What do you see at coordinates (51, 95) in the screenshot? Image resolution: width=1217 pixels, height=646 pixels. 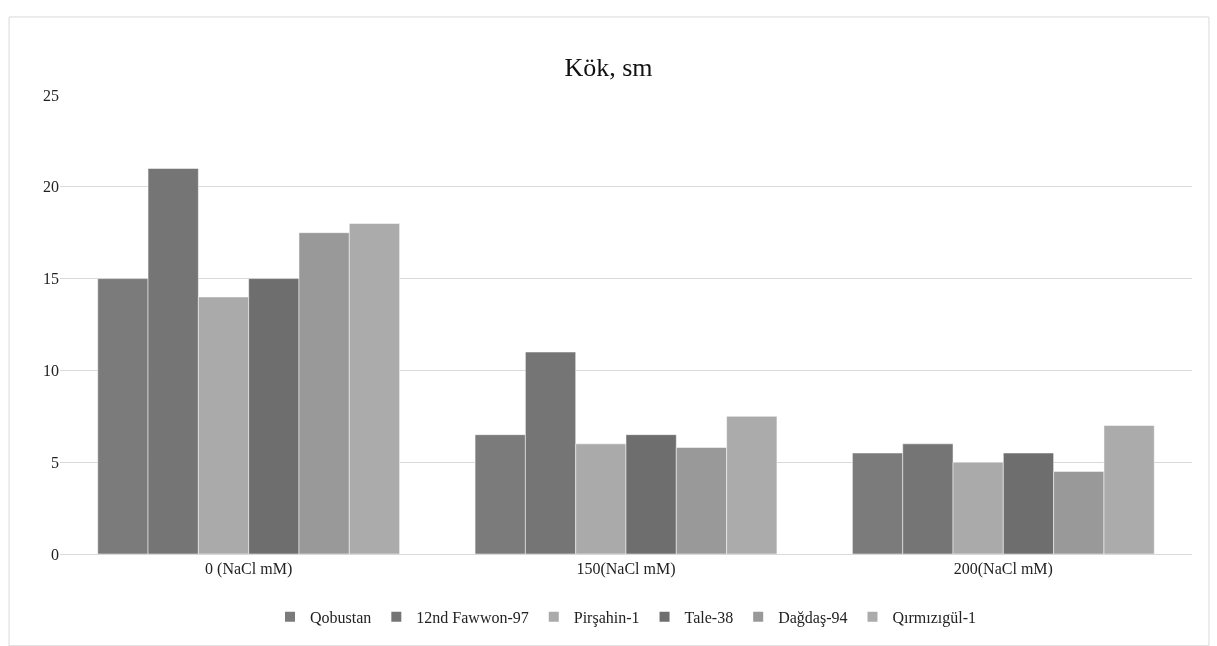 I see `y-tick-label: 25` at bounding box center [51, 95].